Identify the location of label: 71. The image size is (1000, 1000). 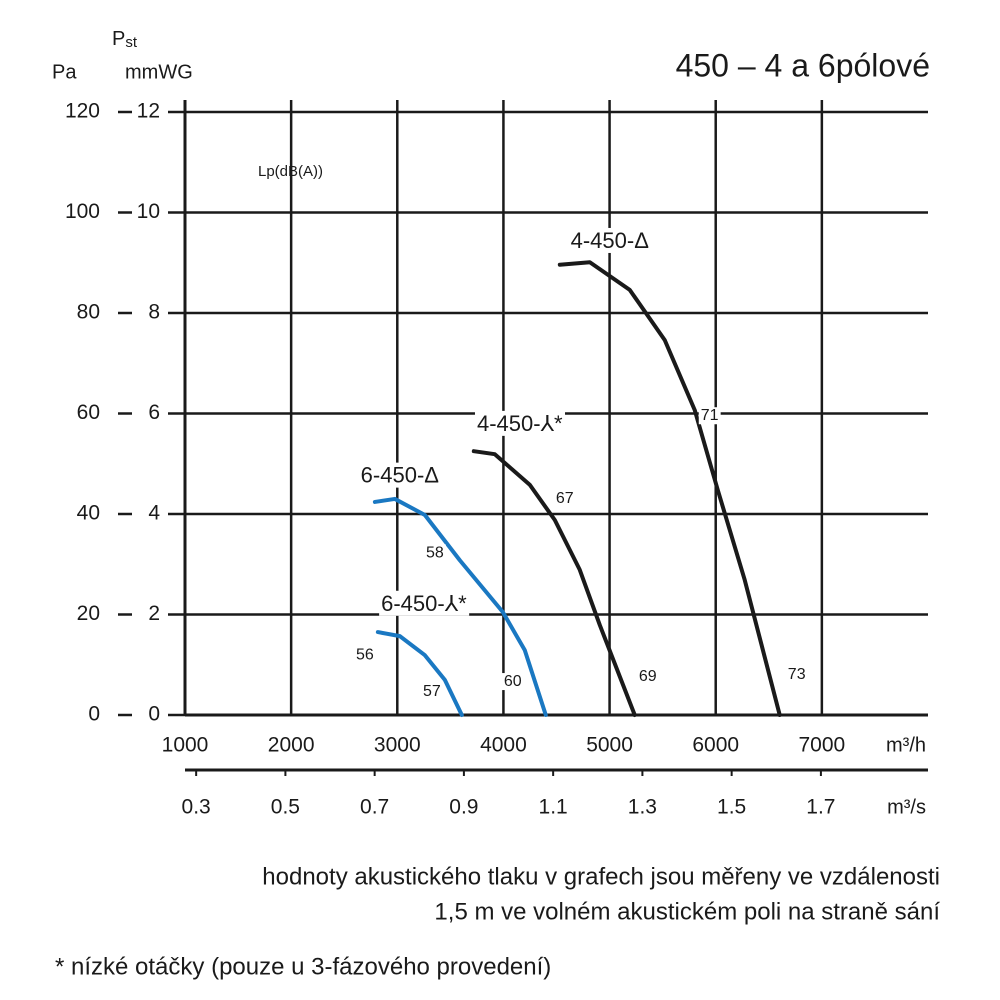
(710, 415).